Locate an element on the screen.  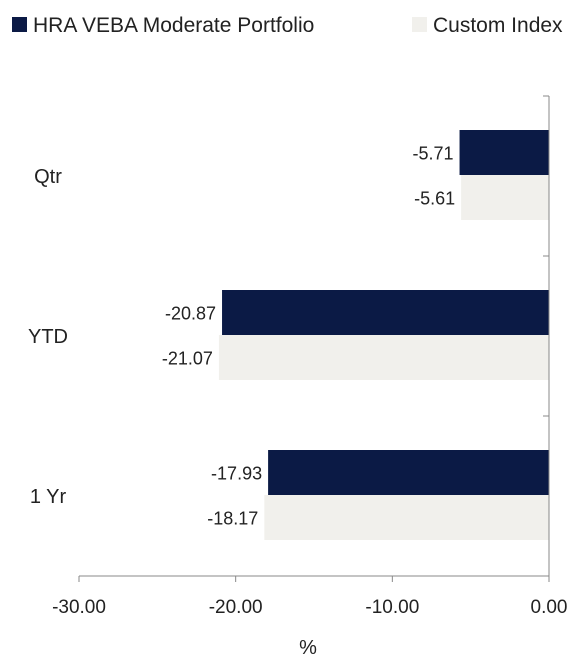
legend: HRA VEBA Moderate Portfolio Custom Index is located at coordinates (287, 25).